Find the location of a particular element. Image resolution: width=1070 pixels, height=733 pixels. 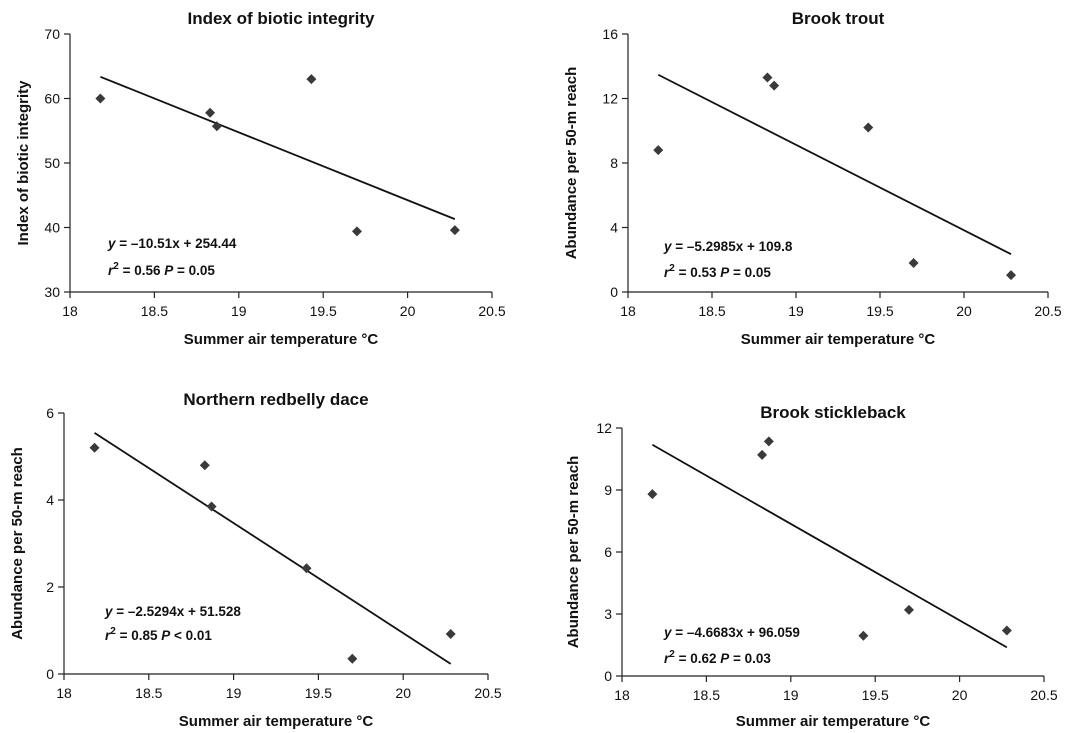

y-tick-label: 50 is located at coordinates (52, 163).